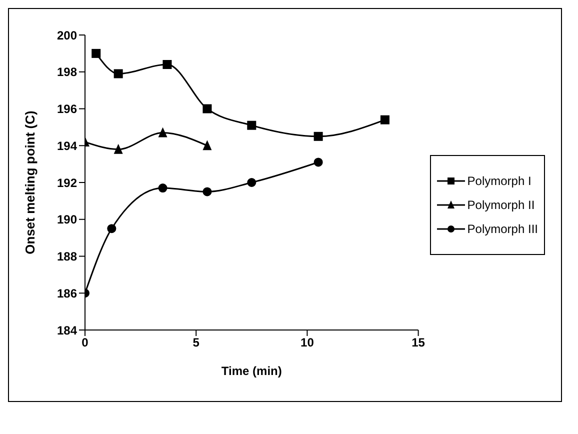  What do you see at coordinates (251, 371) in the screenshot?
I see `x-axis-title: Time (min)` at bounding box center [251, 371].